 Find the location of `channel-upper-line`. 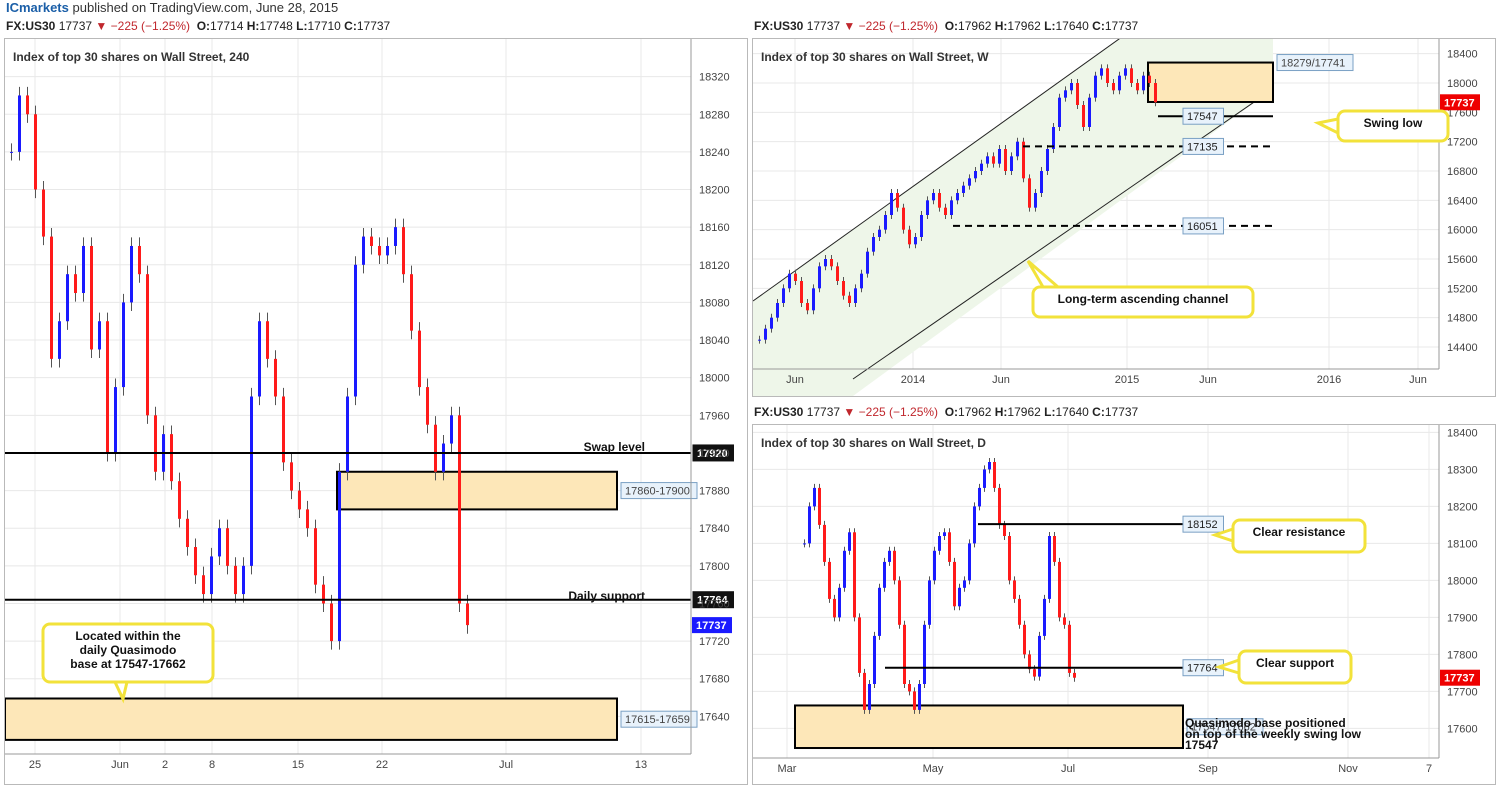

channel-upper-line is located at coordinates (936, 170).